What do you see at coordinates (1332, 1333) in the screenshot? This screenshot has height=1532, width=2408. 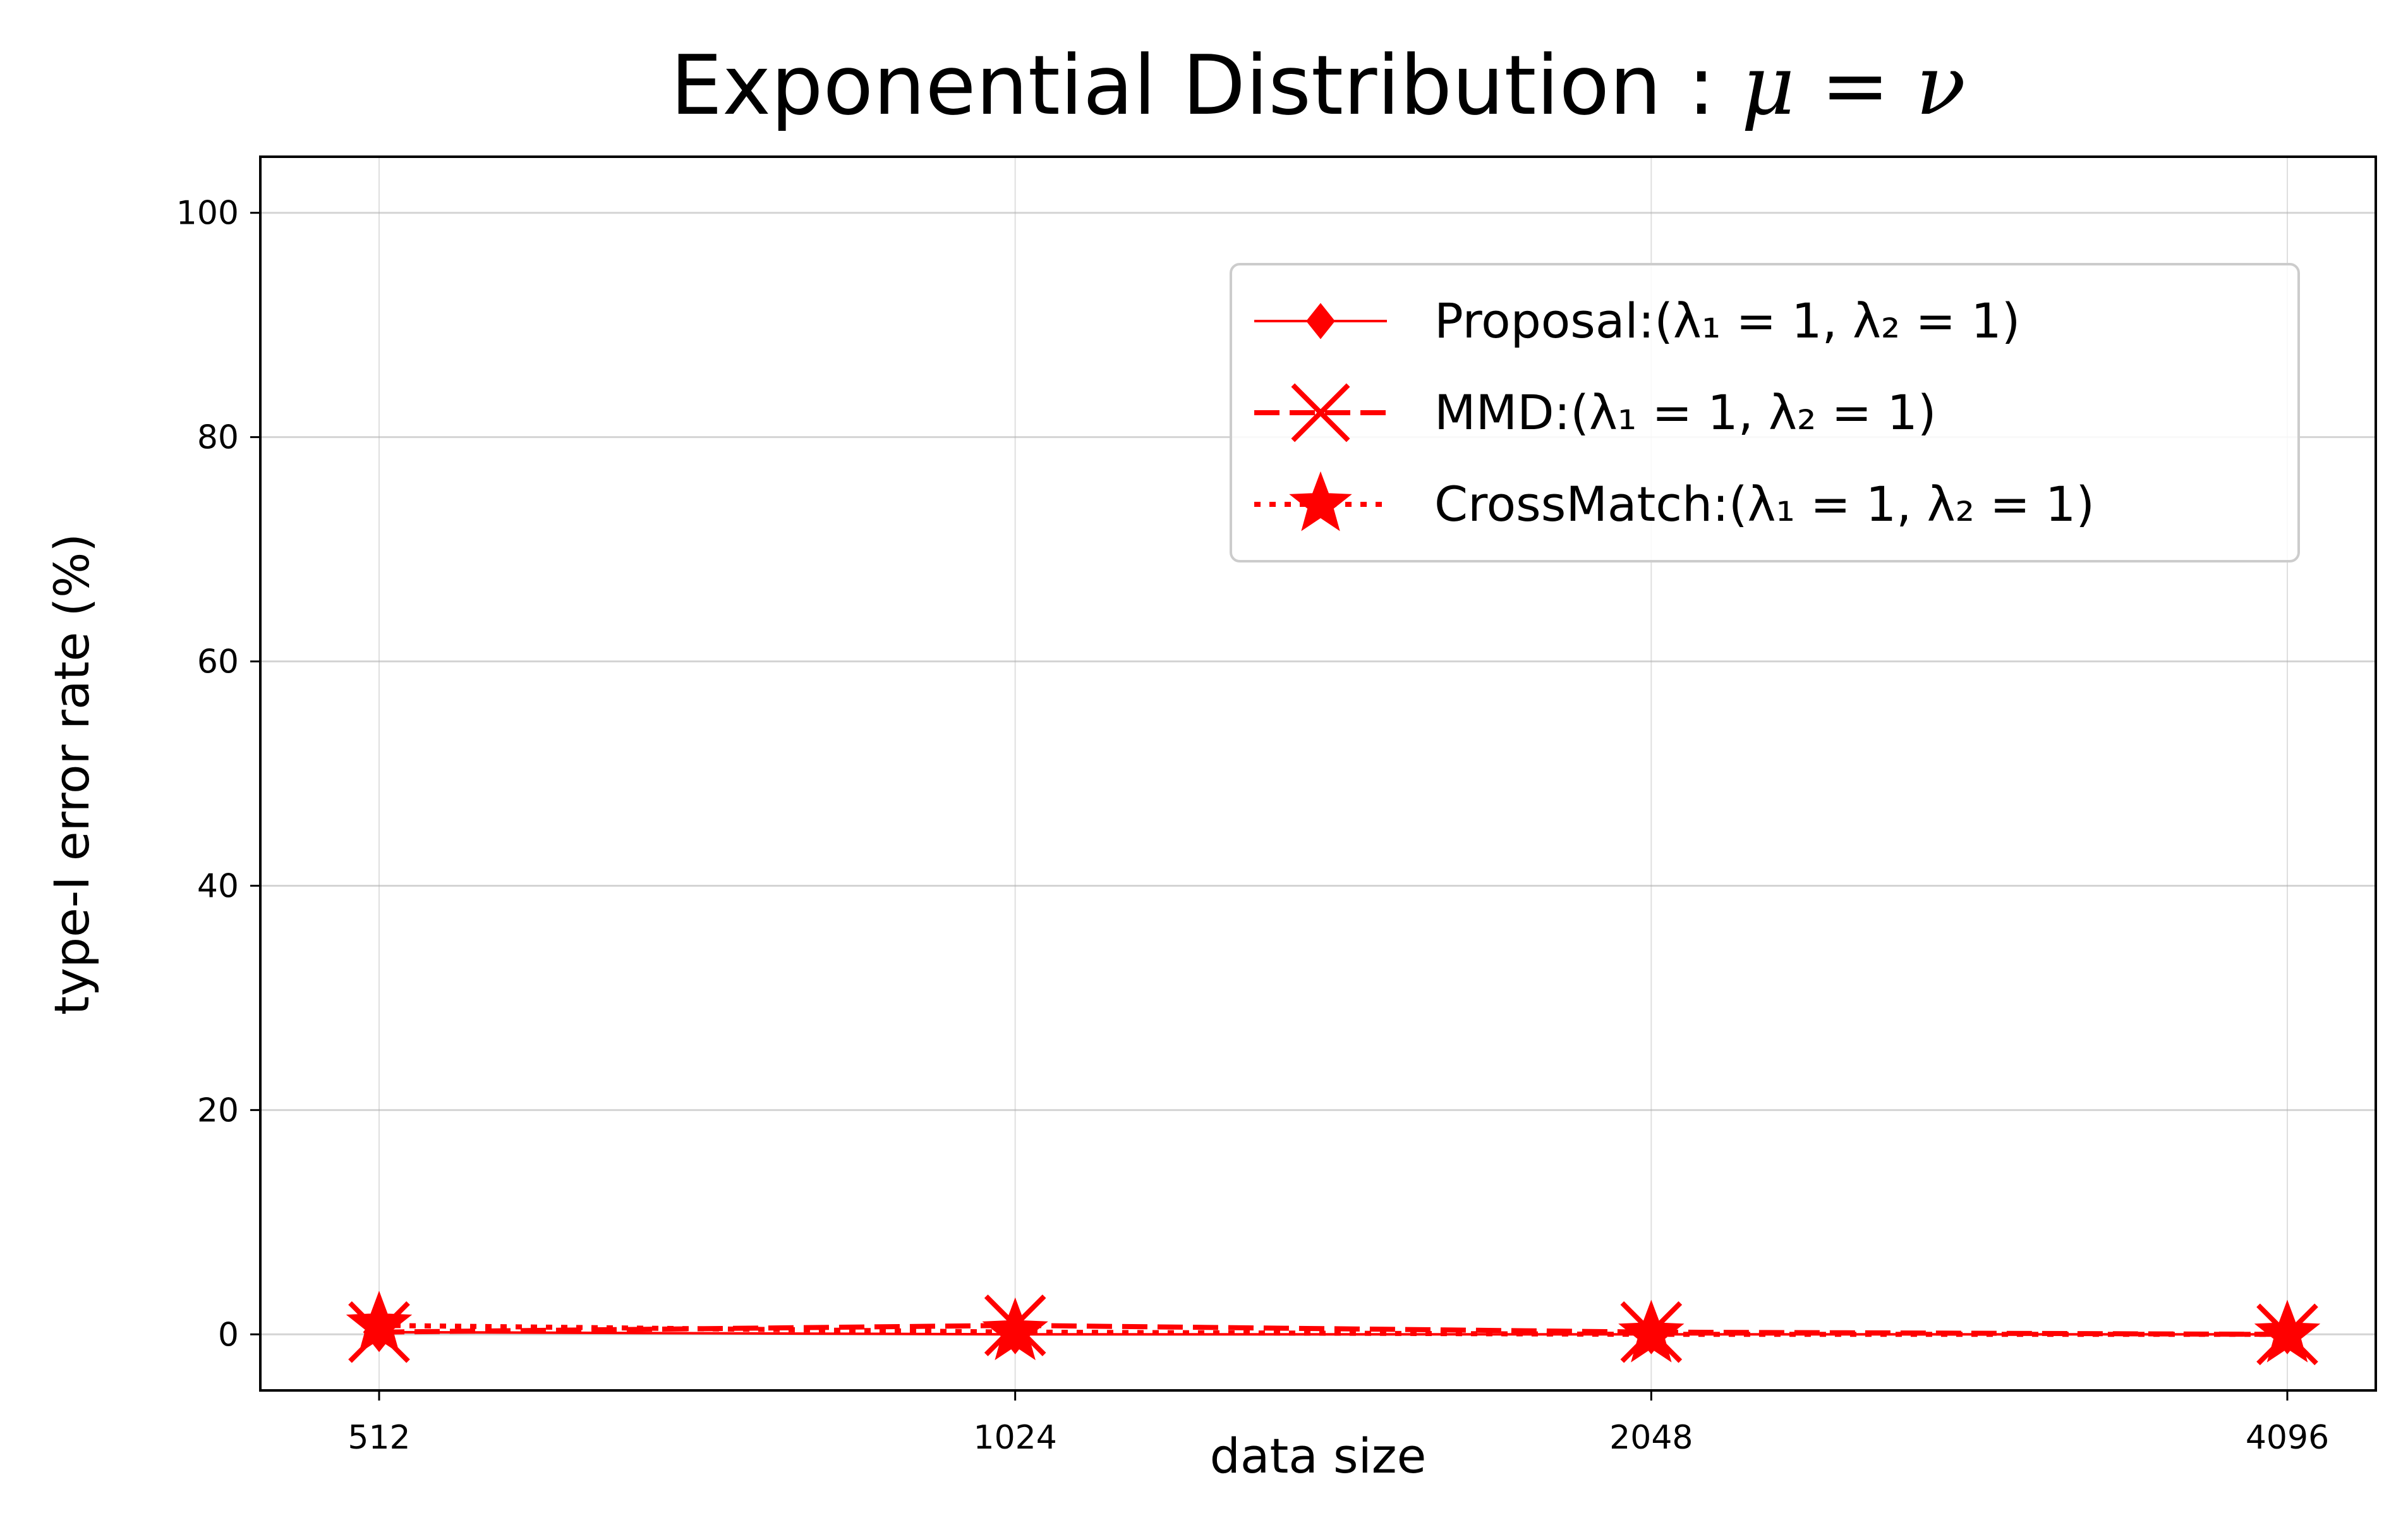 I see `series-line` at bounding box center [1332, 1333].